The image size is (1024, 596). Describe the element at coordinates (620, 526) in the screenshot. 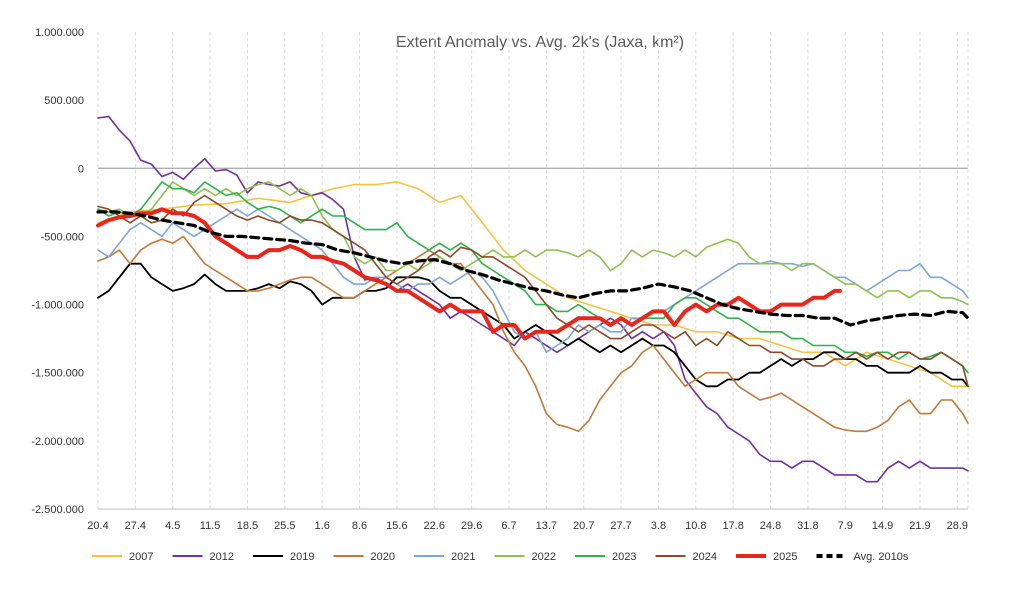

I see `x-tick-label: 27.7` at that location.